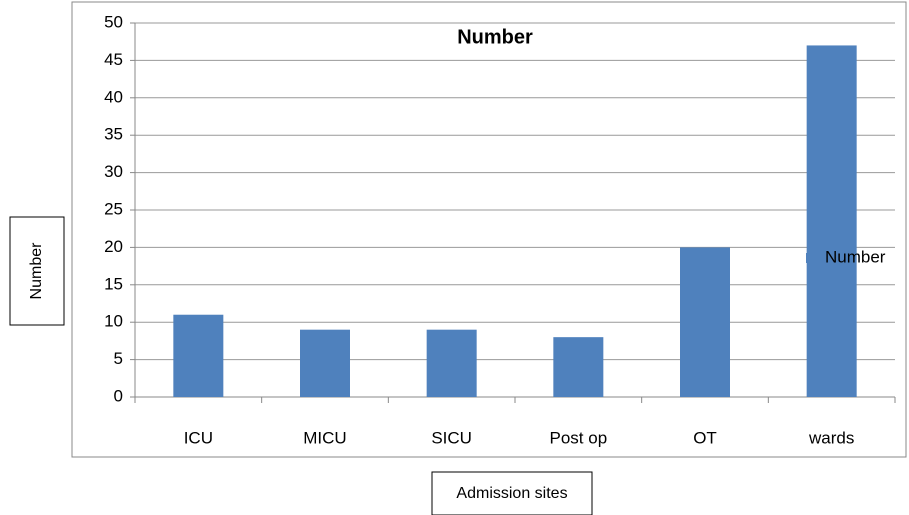  Describe the element at coordinates (113, 246) in the screenshot. I see `y-tick-label: 20` at that location.